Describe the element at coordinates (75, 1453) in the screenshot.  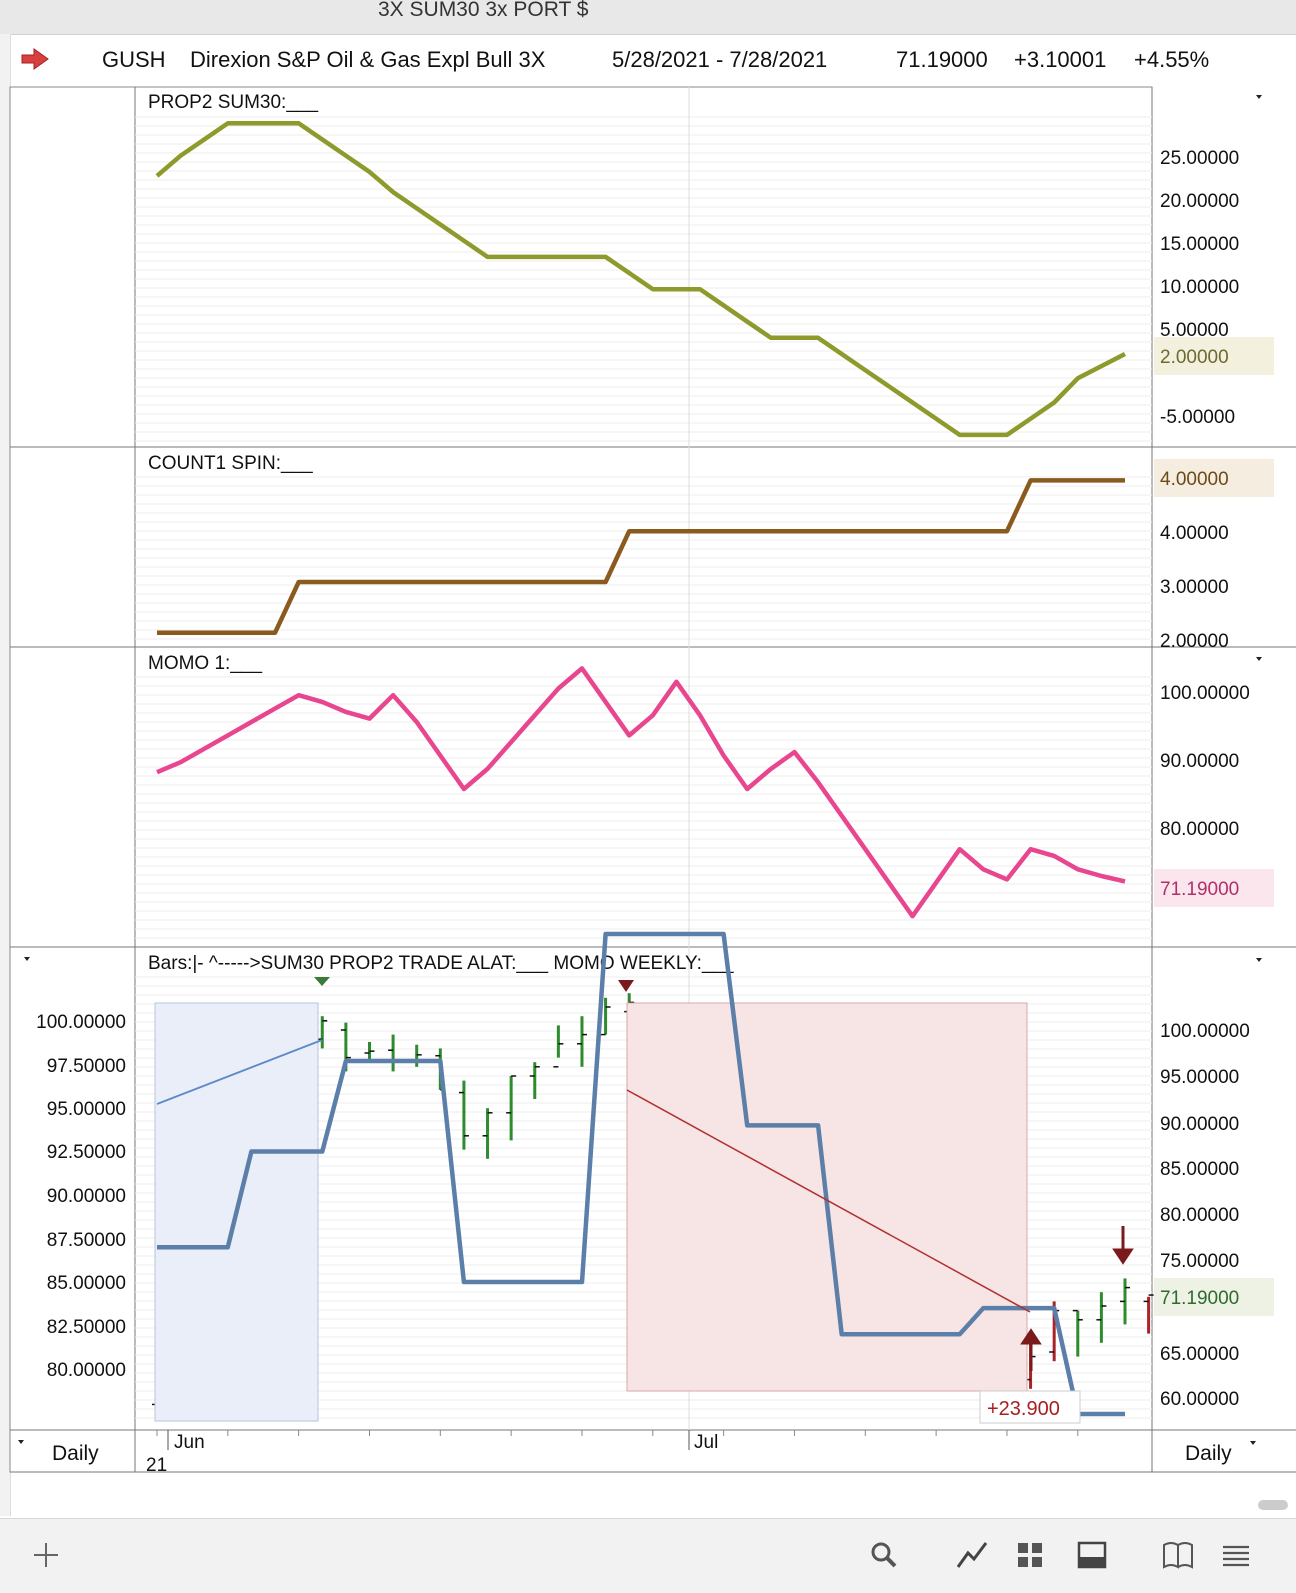
I see `period-label-left: Daily` at that location.